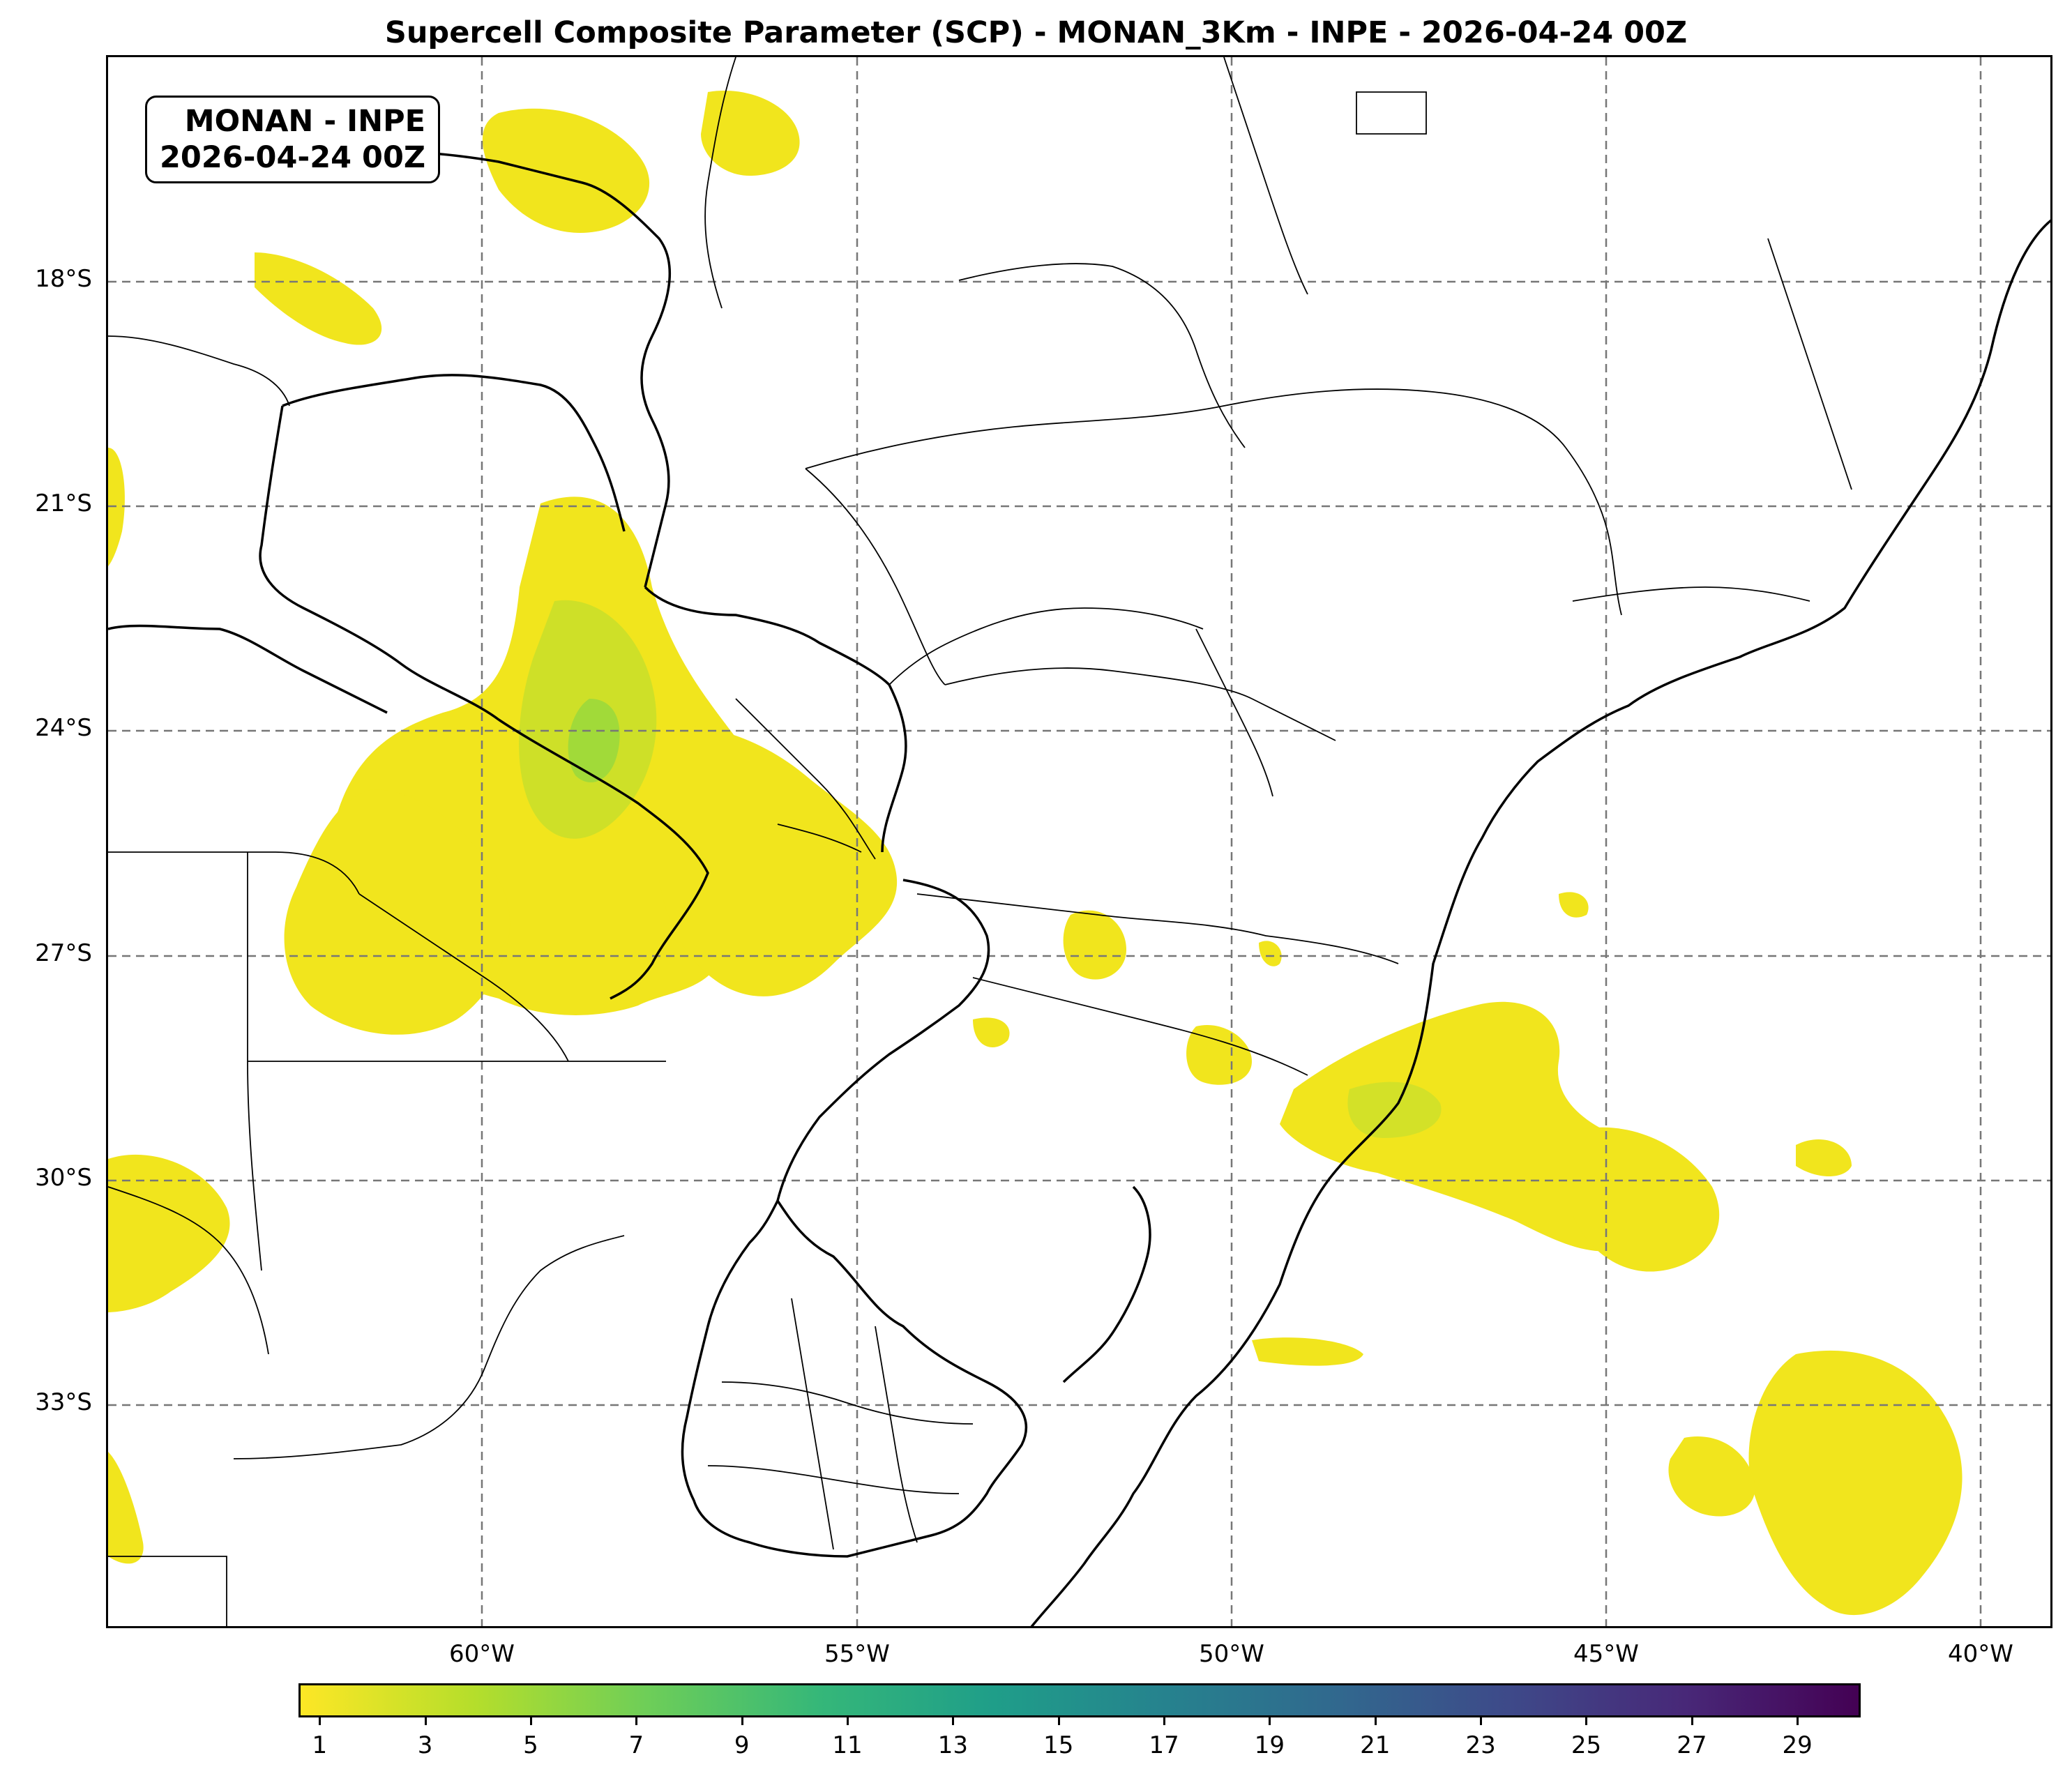 This screenshot has height=1783, width=2072. Describe the element at coordinates (875, 576) in the screenshot. I see `state-border-ms-sp` at that location.